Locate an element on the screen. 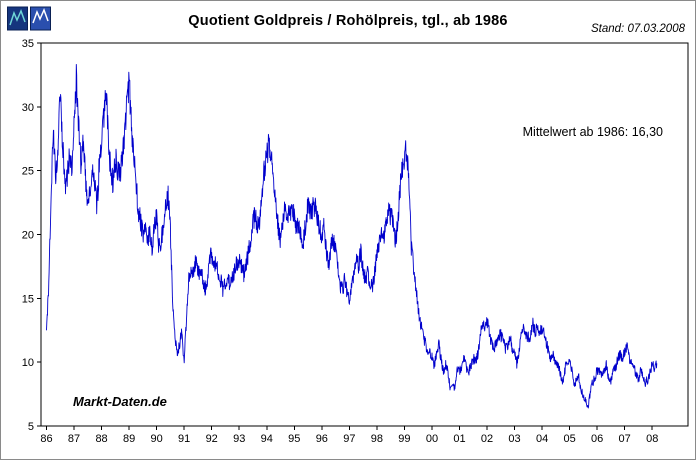  svg-text: 07 is located at coordinates (625, 439).